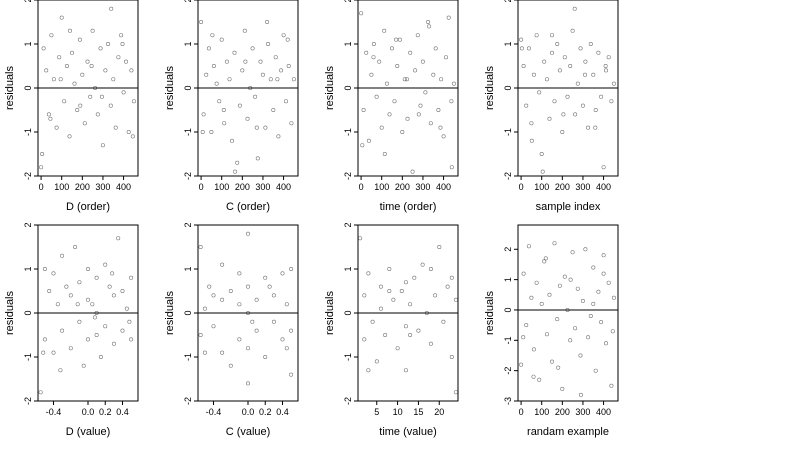  What do you see at coordinates (391, 330) in the screenshot?
I see `panel-7: 5 10 15 20 -2 -1 0 1 2 time (value) residuals` at bounding box center [391, 330].